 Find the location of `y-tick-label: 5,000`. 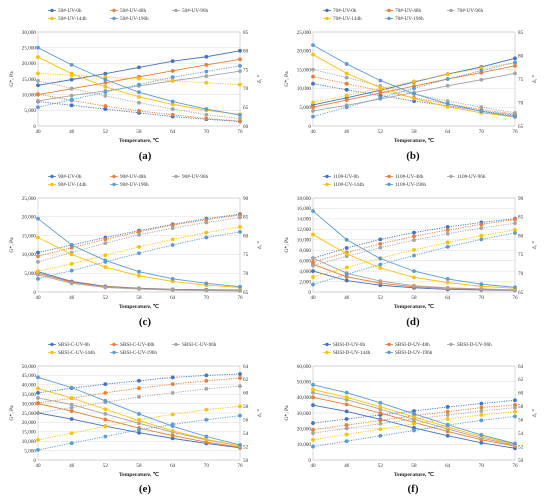

y-tick-label: 5,000 is located at coordinates (30, 451).